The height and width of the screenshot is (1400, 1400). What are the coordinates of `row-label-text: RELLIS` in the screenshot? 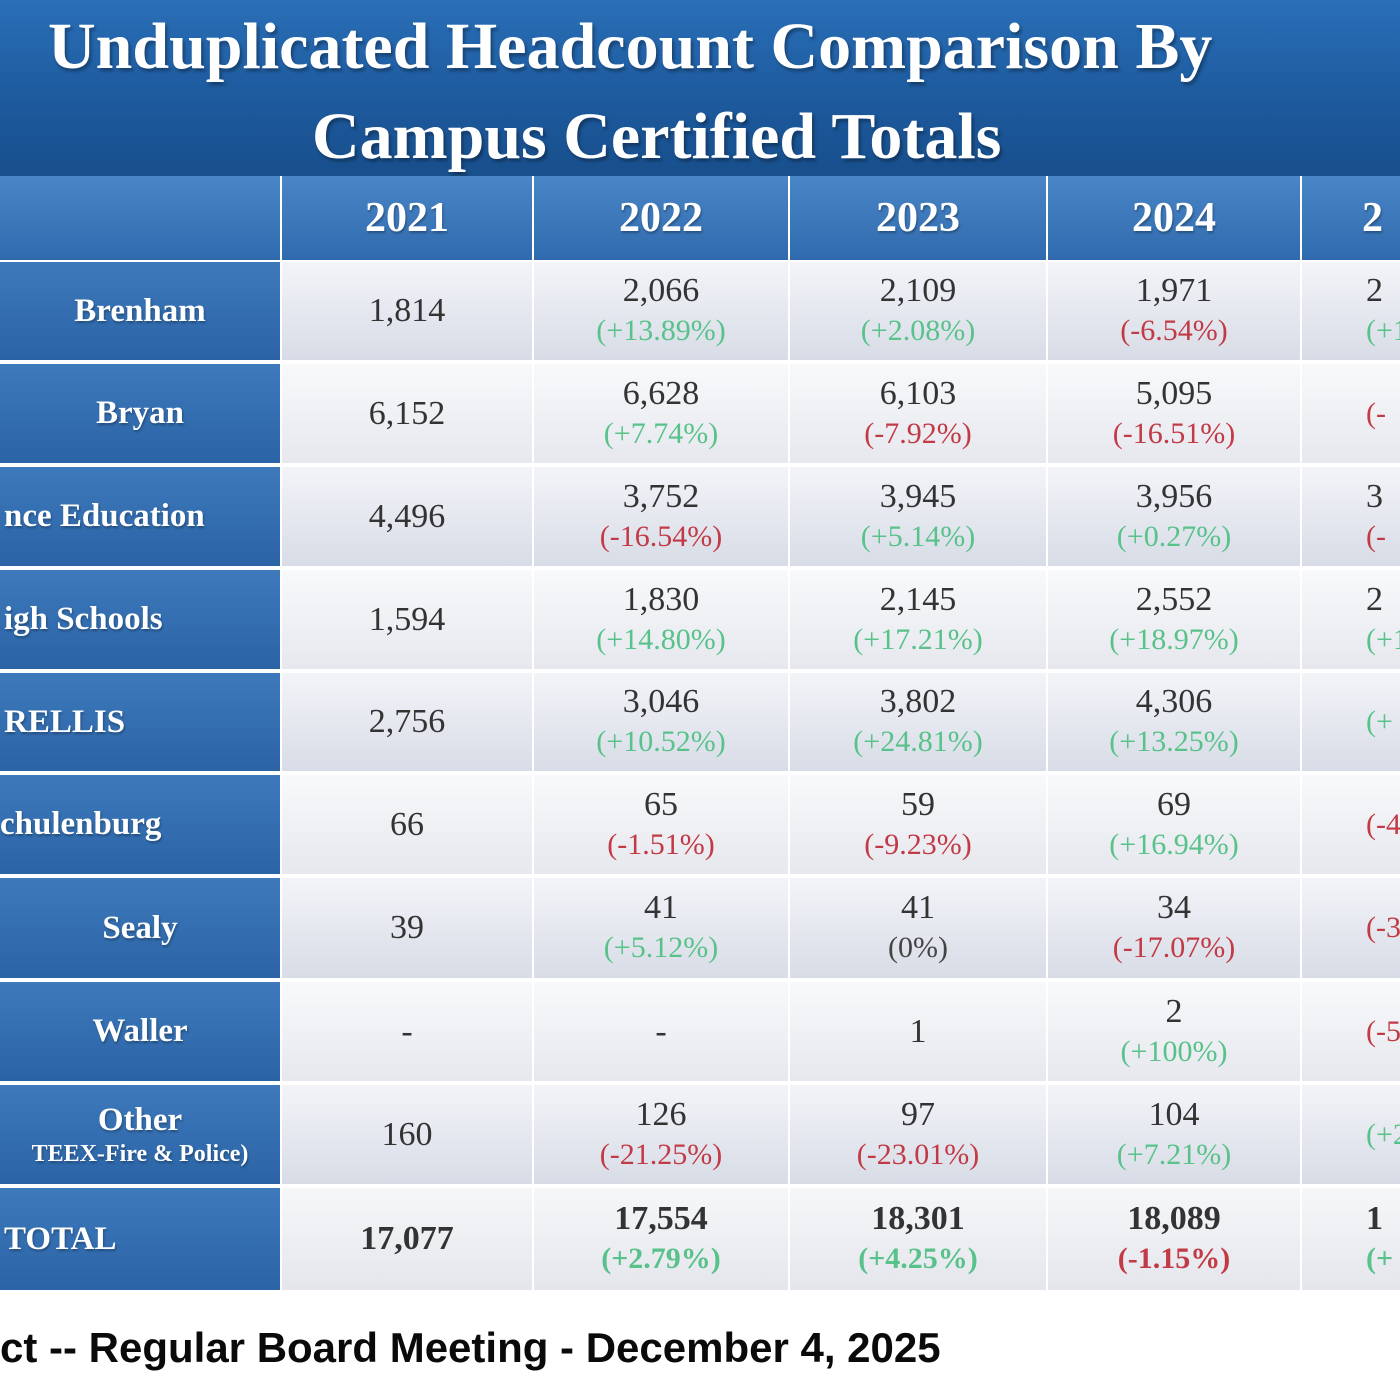 It's located at (65, 721).